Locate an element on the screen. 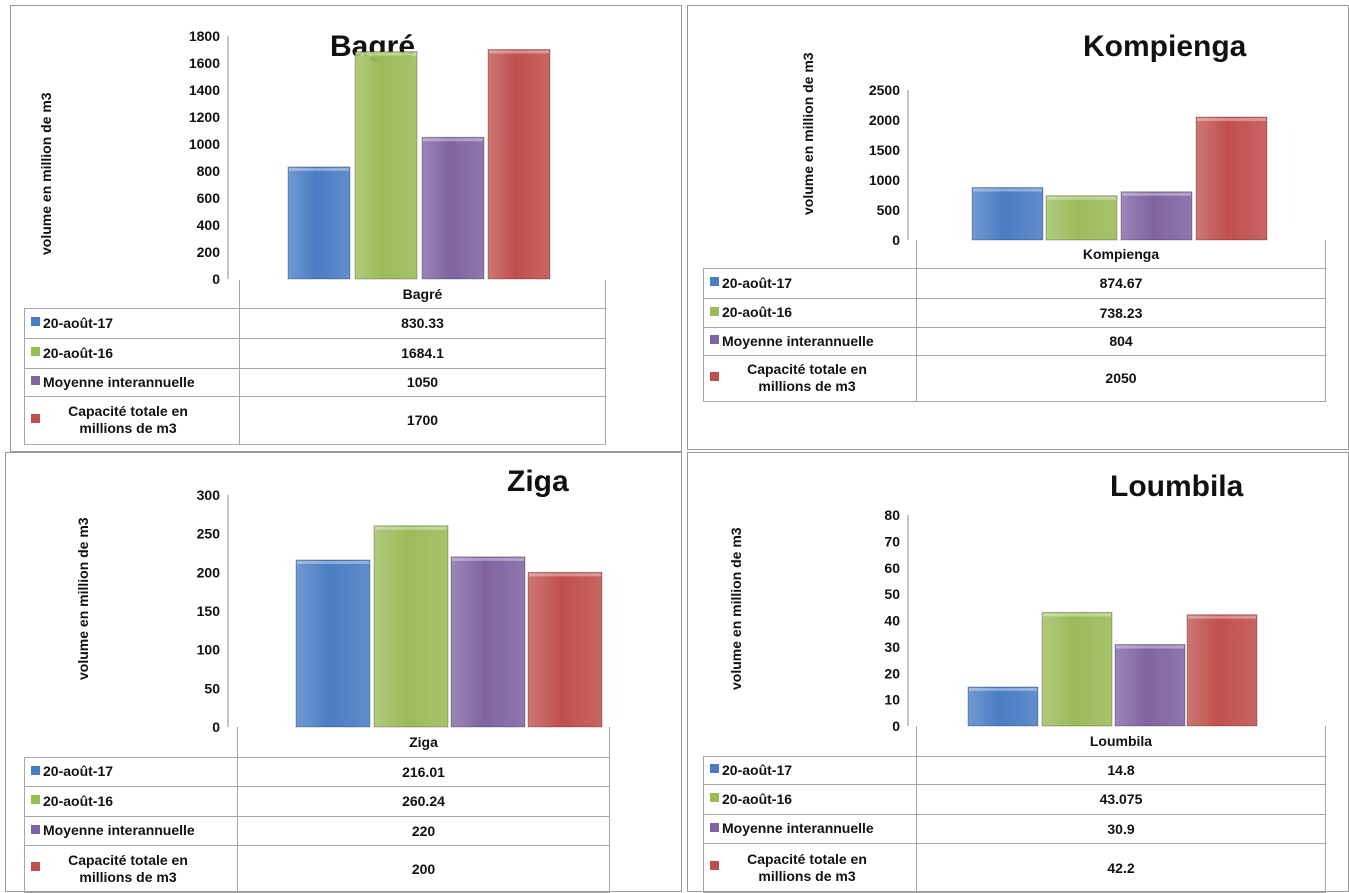 The image size is (1349, 893). y-tick-label: 40 is located at coordinates (892, 621).